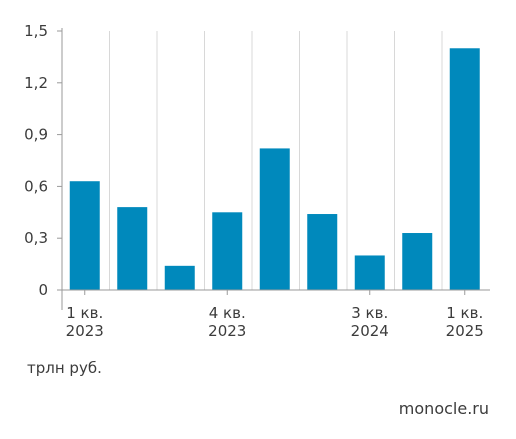 The image size is (516, 439). I want to click on x-tick-label: 3 кв., so click(369, 313).